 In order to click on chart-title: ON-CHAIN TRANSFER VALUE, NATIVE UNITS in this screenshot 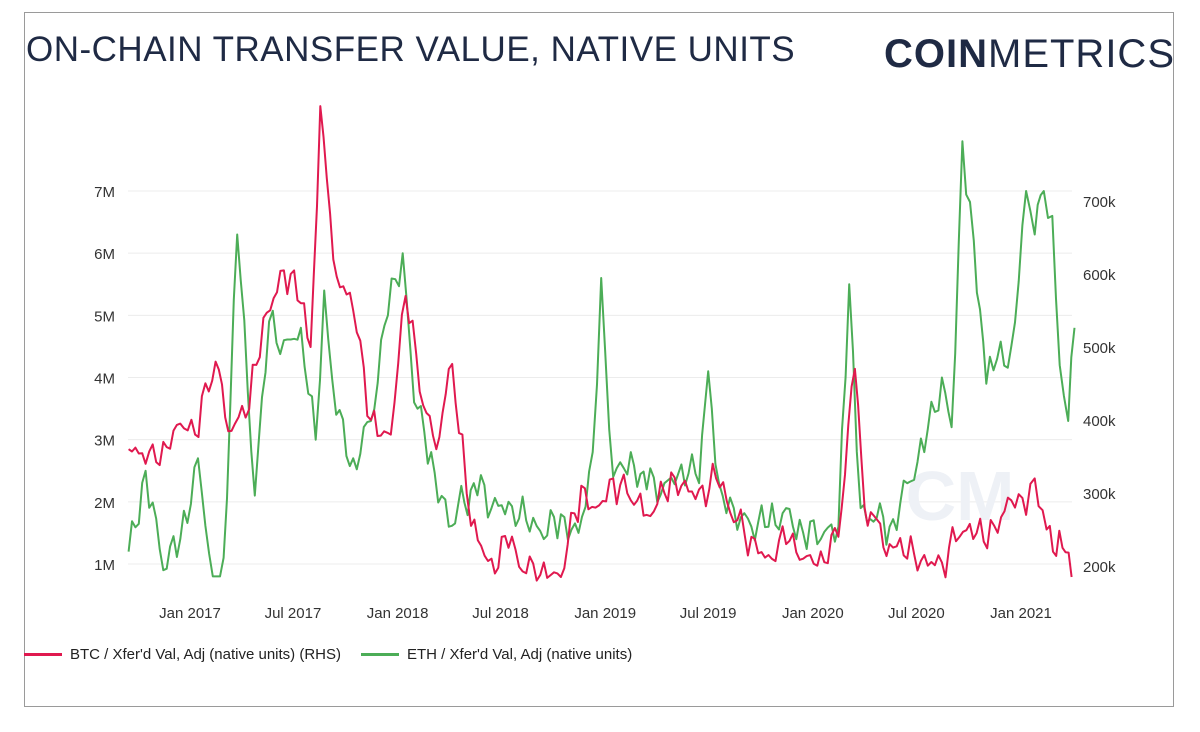, I will do `click(411, 49)`.